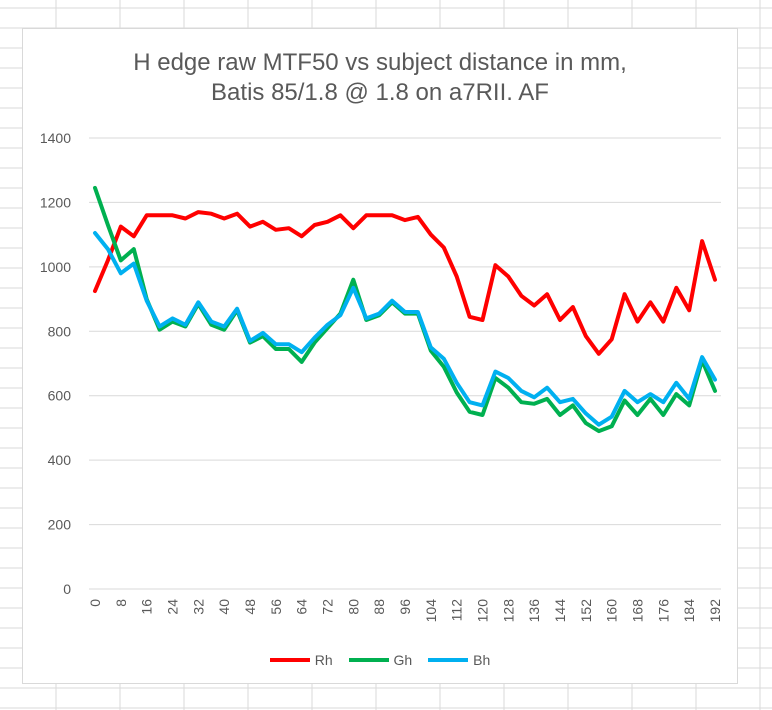  Describe the element at coordinates (689, 611) in the screenshot. I see `x-tick-label: 184` at that location.